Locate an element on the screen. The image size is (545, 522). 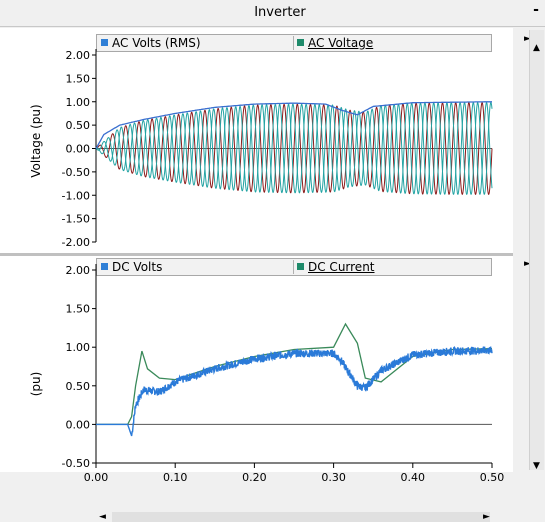
window-title: Inverter is located at coordinates (280, 12).